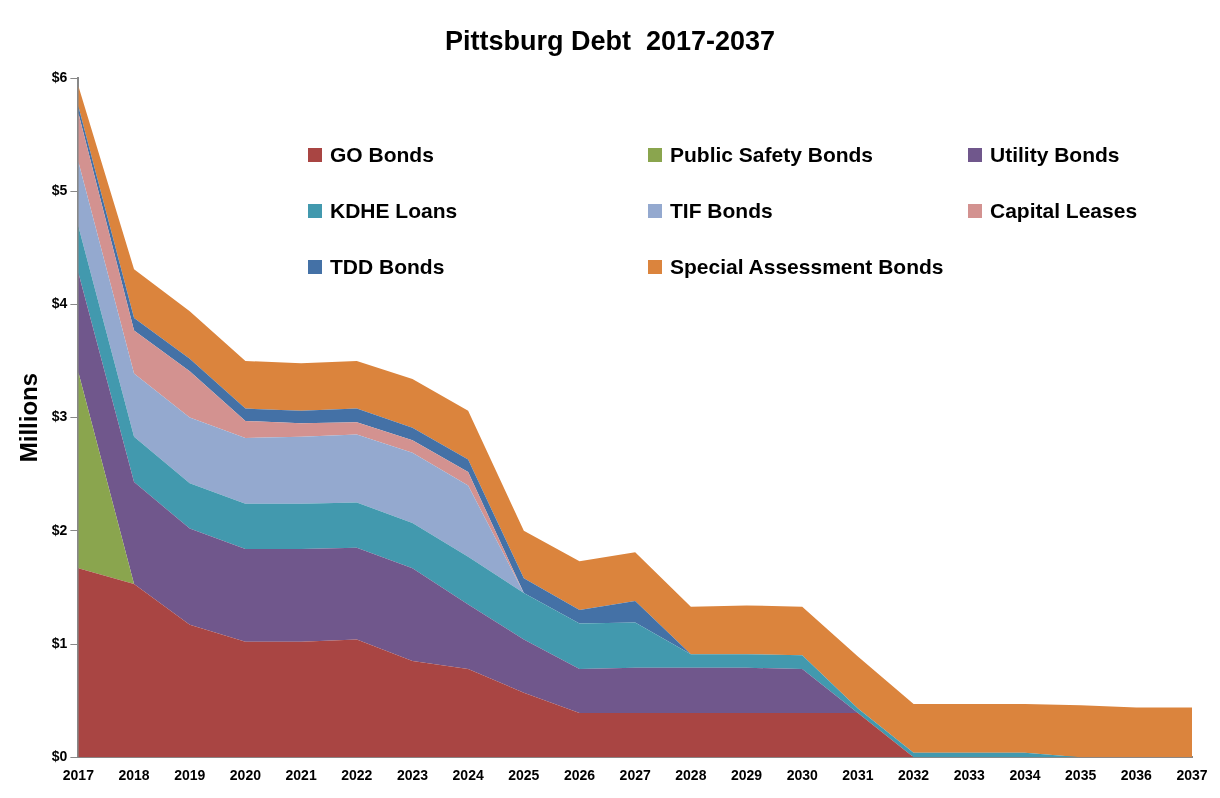  What do you see at coordinates (357, 775) in the screenshot?
I see `x-tick-label: 2022` at bounding box center [357, 775].